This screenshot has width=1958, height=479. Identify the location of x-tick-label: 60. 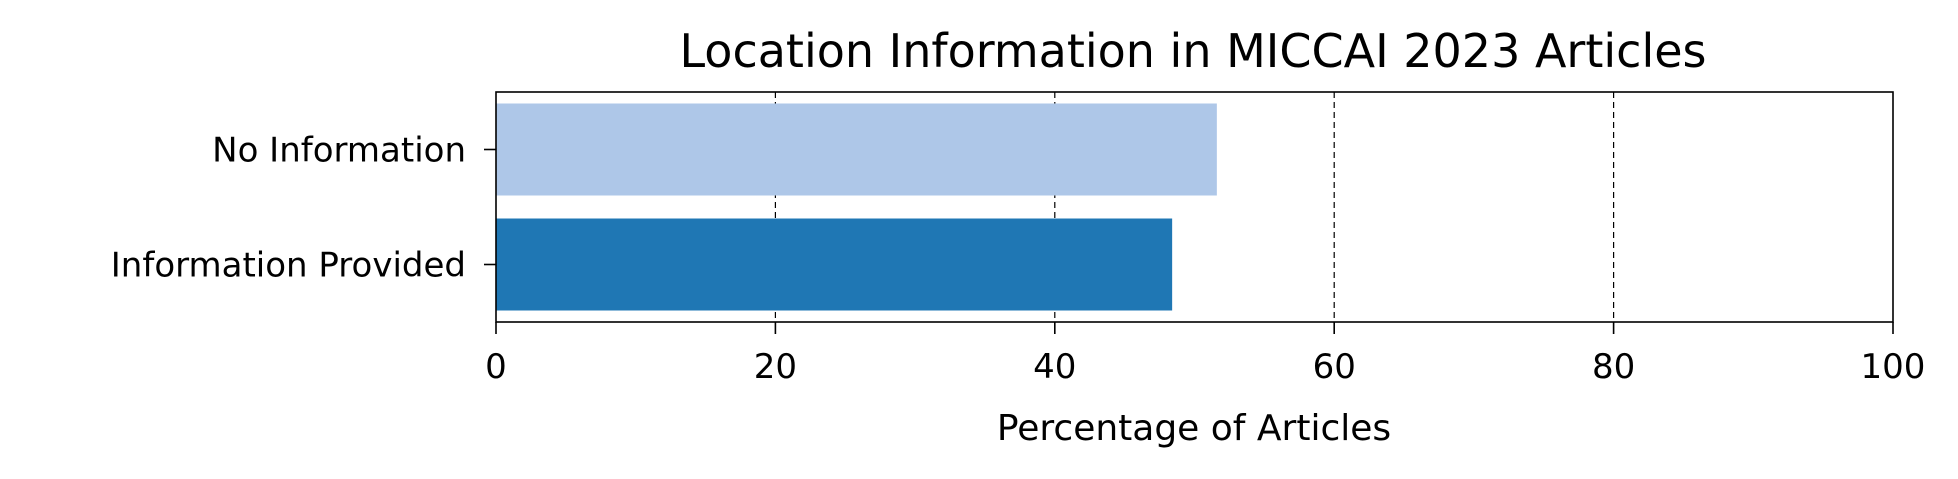
(1334, 367).